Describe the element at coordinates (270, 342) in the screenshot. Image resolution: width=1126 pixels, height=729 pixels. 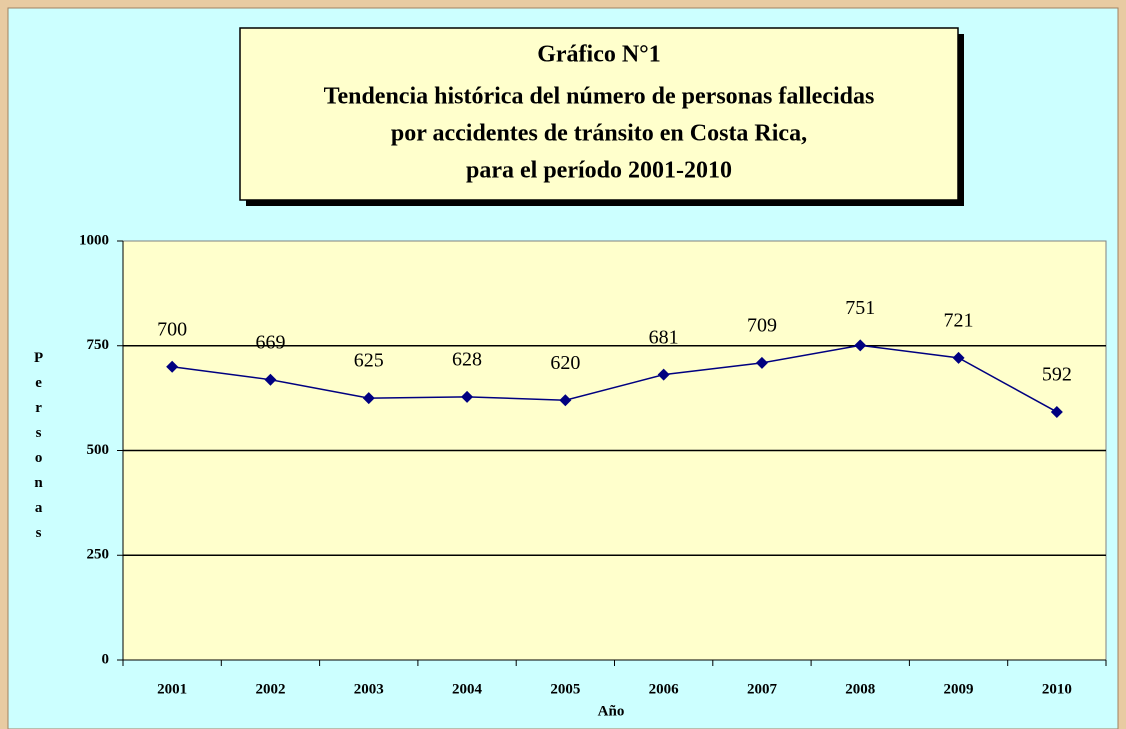
I see `data-label: 669` at that location.